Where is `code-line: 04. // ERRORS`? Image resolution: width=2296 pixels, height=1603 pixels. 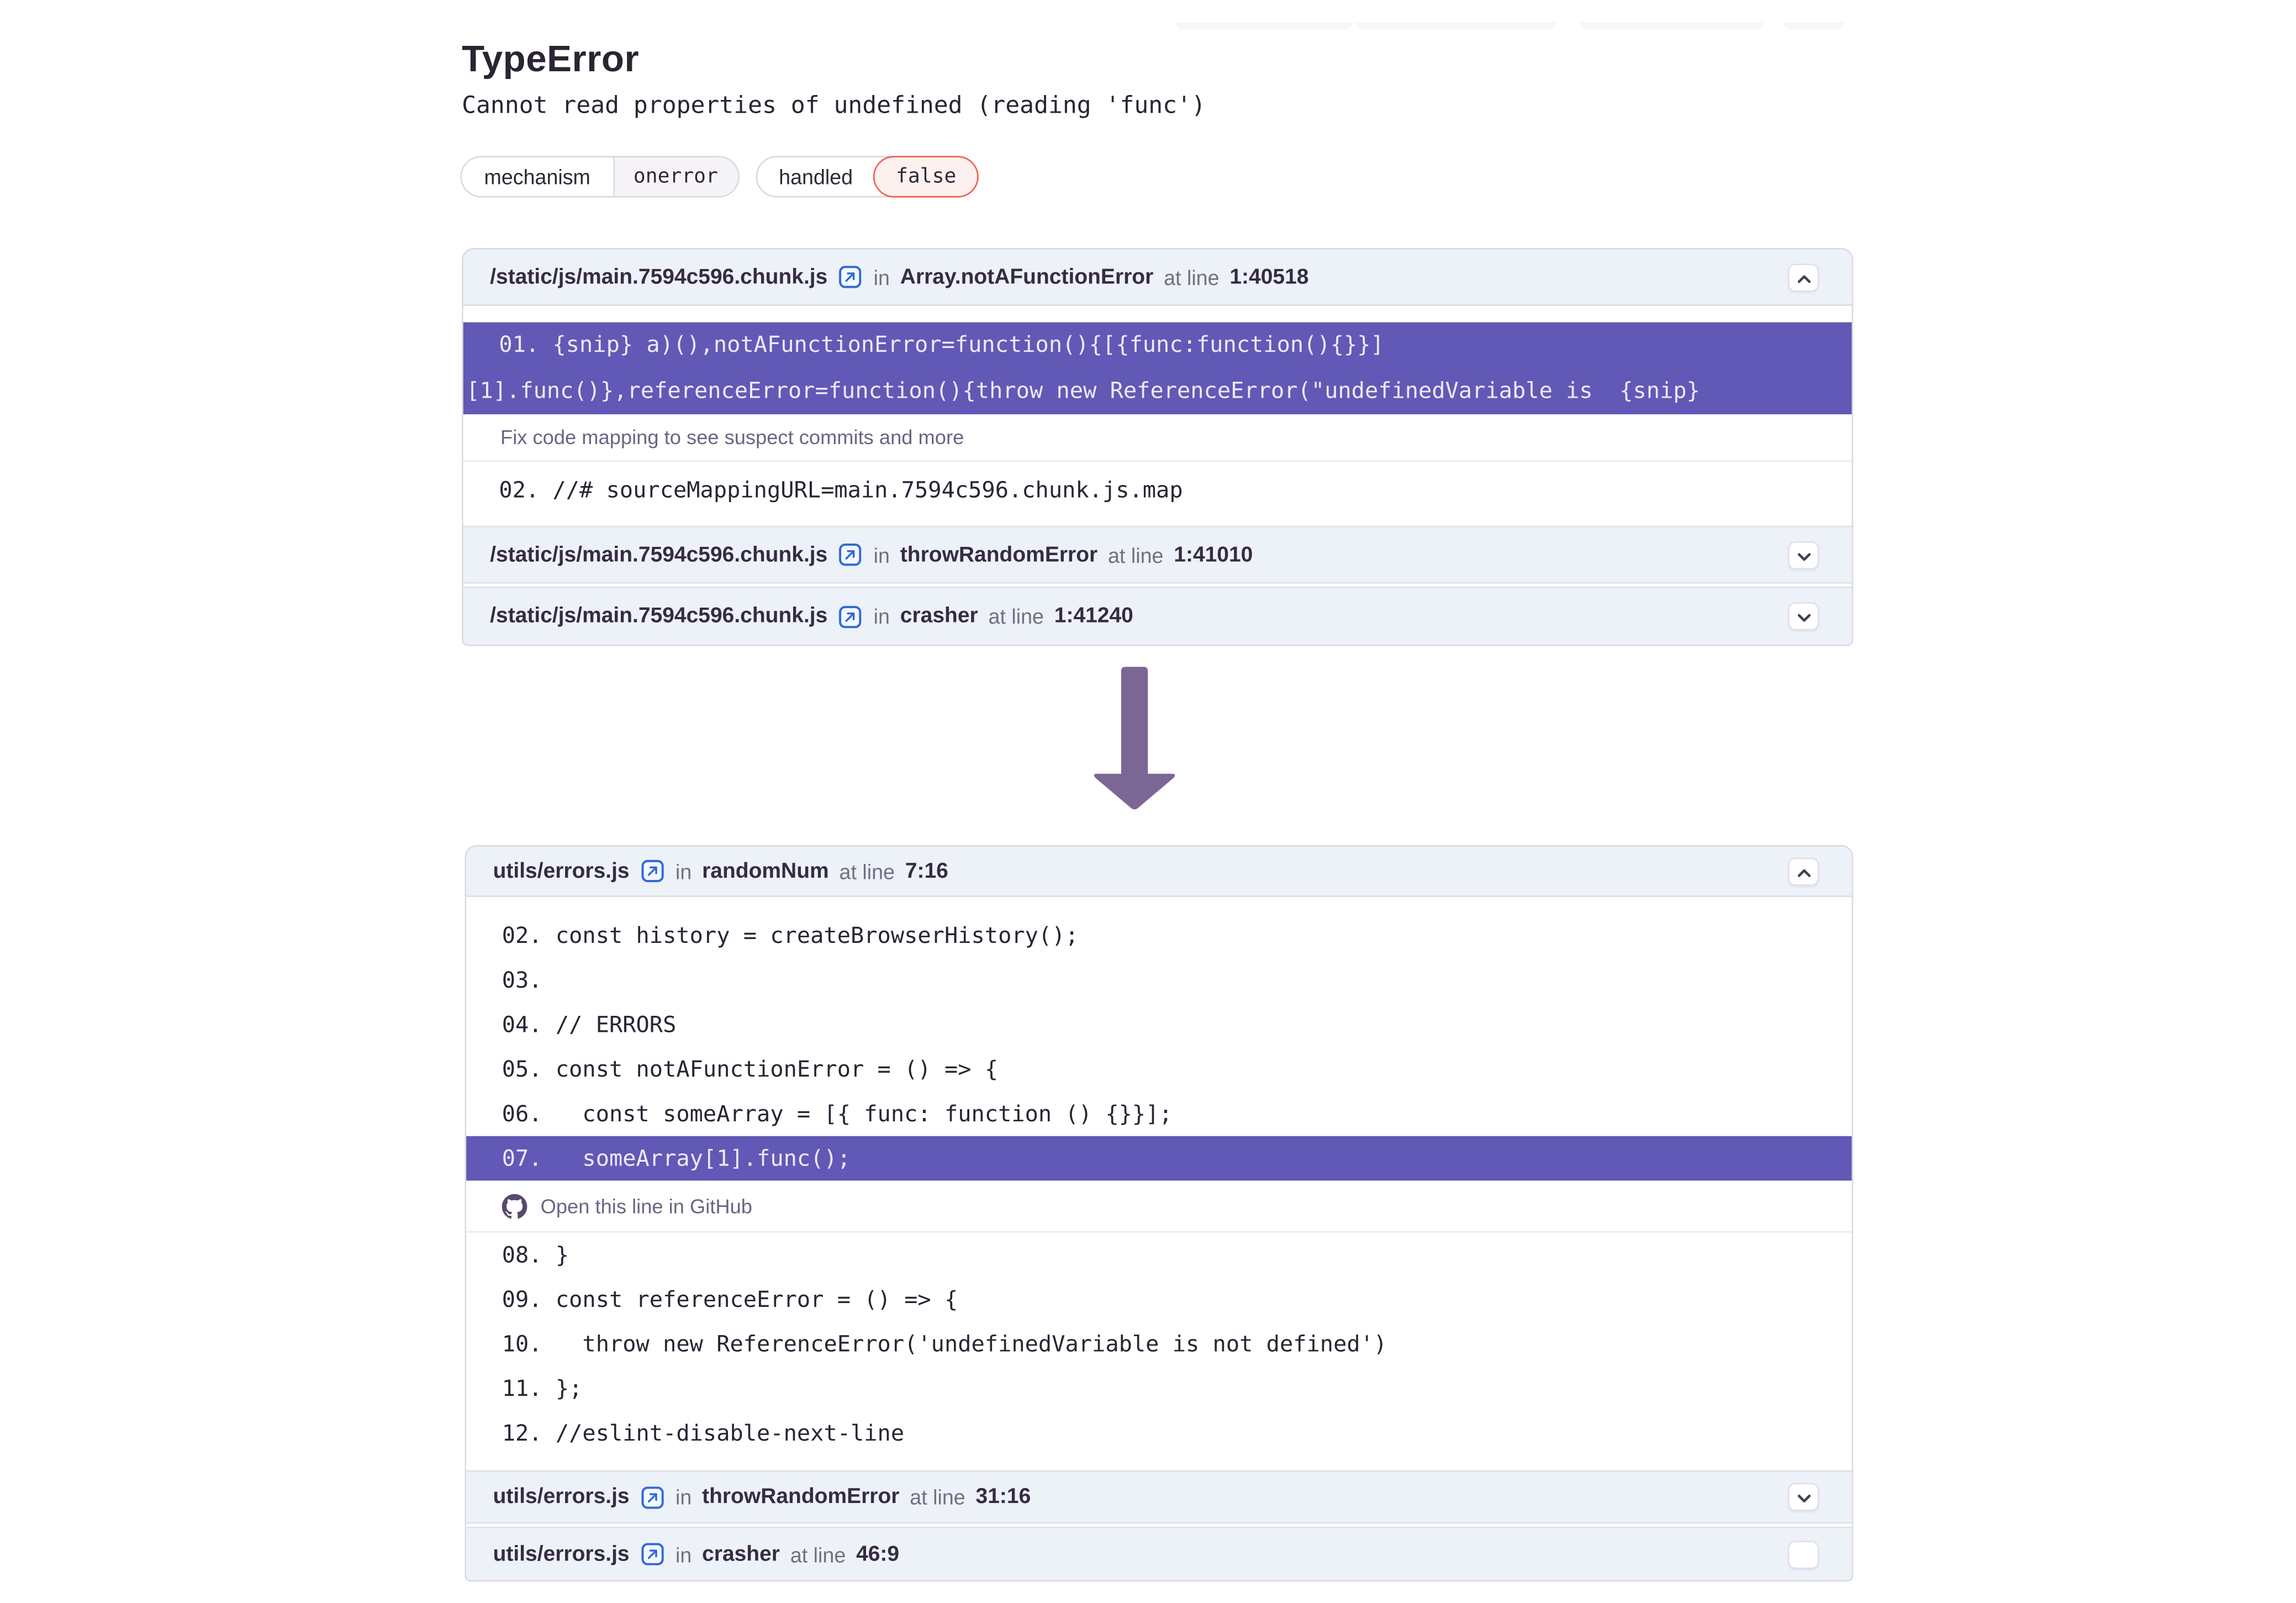
code-line: 04. // ERRORS is located at coordinates (589, 1024).